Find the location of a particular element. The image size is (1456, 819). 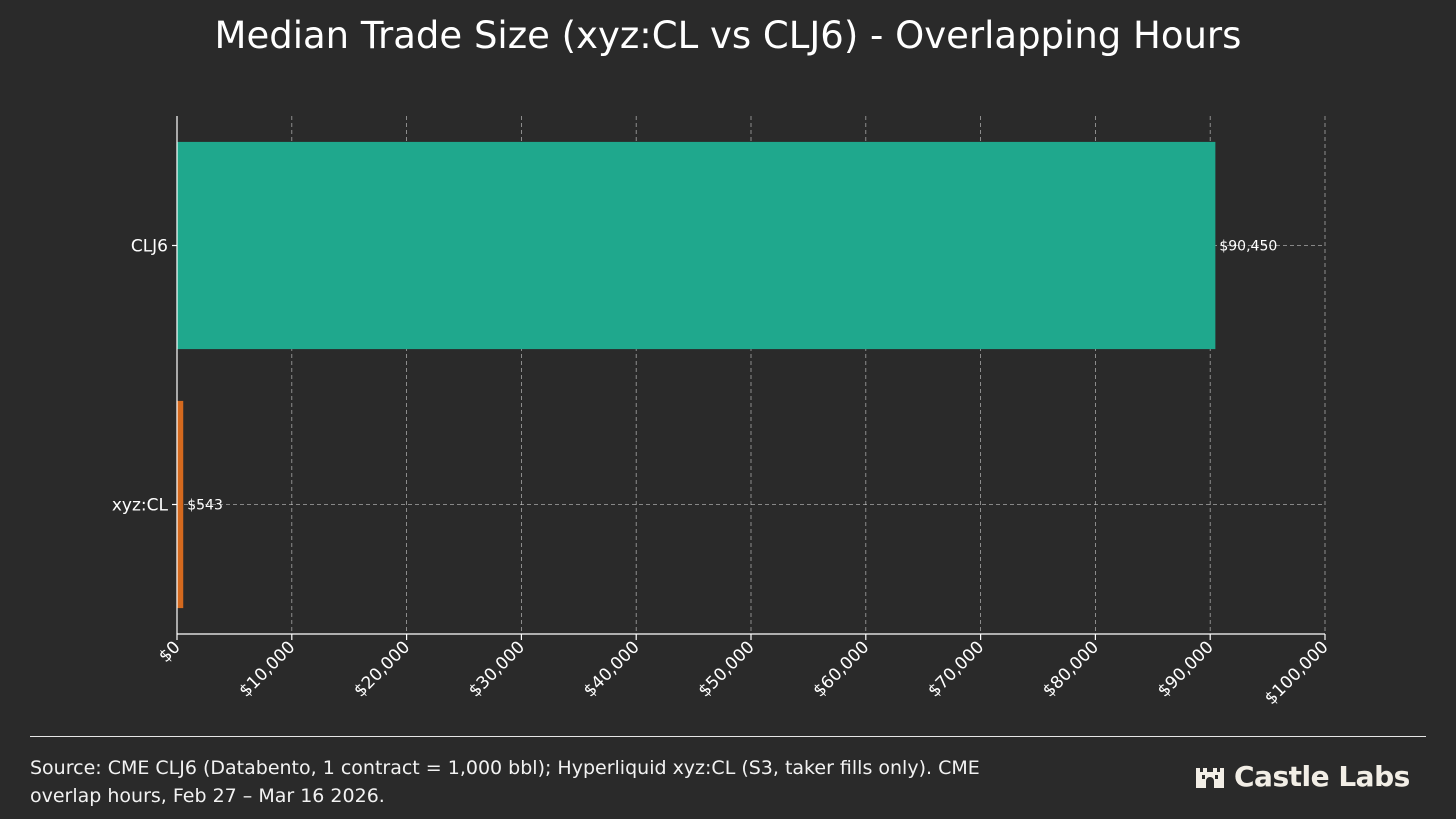

x-tick-label: $50,000 is located at coordinates (727, 669).